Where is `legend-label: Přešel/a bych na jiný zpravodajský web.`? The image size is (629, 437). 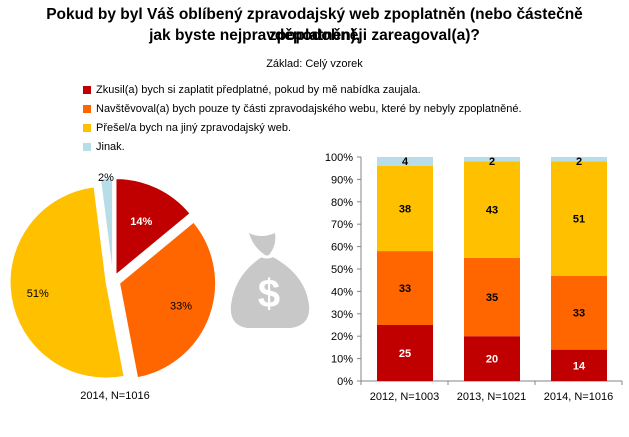 legend-label: Přešel/a bych na jiný zpravodajský web. is located at coordinates (194, 127).